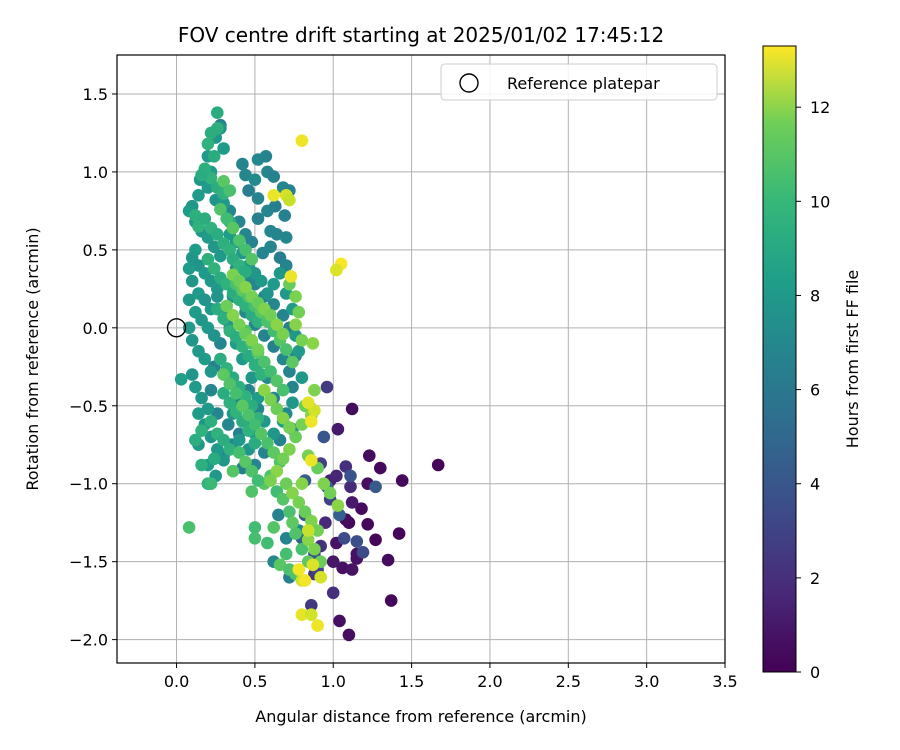 The height and width of the screenshot is (750, 900). Describe the element at coordinates (489, 681) in the screenshot. I see `x-tick-label: 2.0` at that location.